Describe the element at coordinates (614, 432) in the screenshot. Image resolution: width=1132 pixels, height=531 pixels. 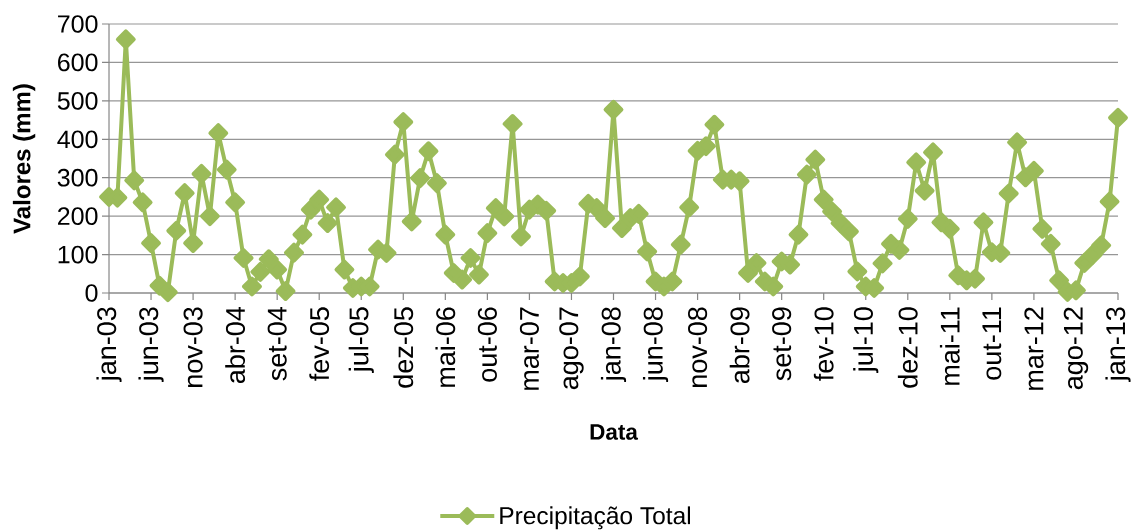
I see `x-axis-title: Data` at that location.